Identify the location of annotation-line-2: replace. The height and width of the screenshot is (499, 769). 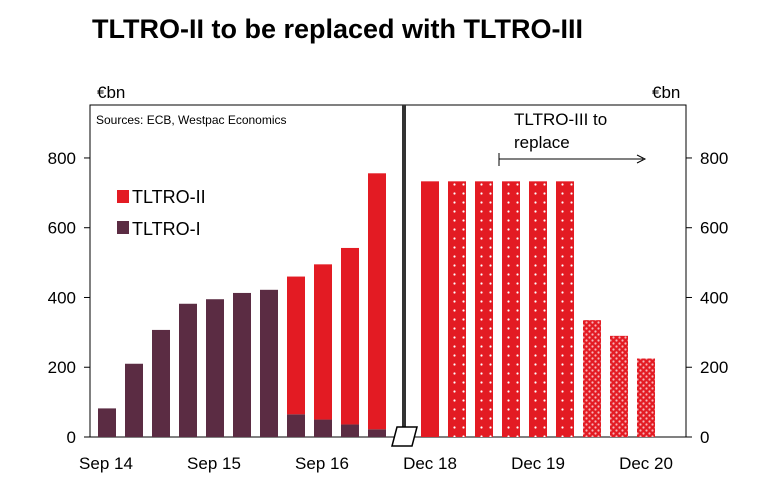
(542, 142).